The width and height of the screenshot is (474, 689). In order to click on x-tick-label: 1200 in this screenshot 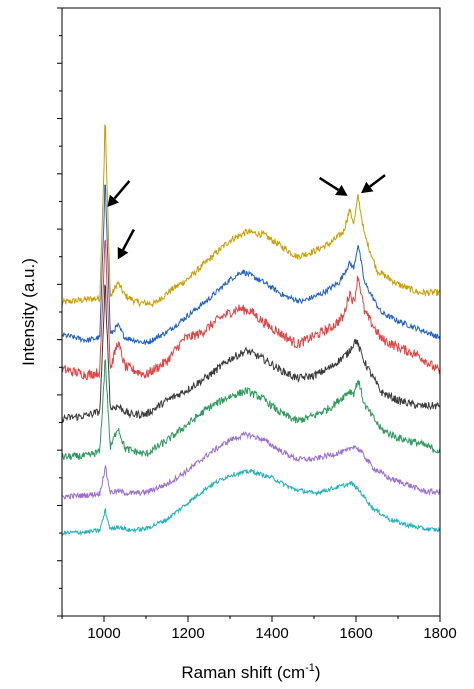, I will do `click(187, 633)`.